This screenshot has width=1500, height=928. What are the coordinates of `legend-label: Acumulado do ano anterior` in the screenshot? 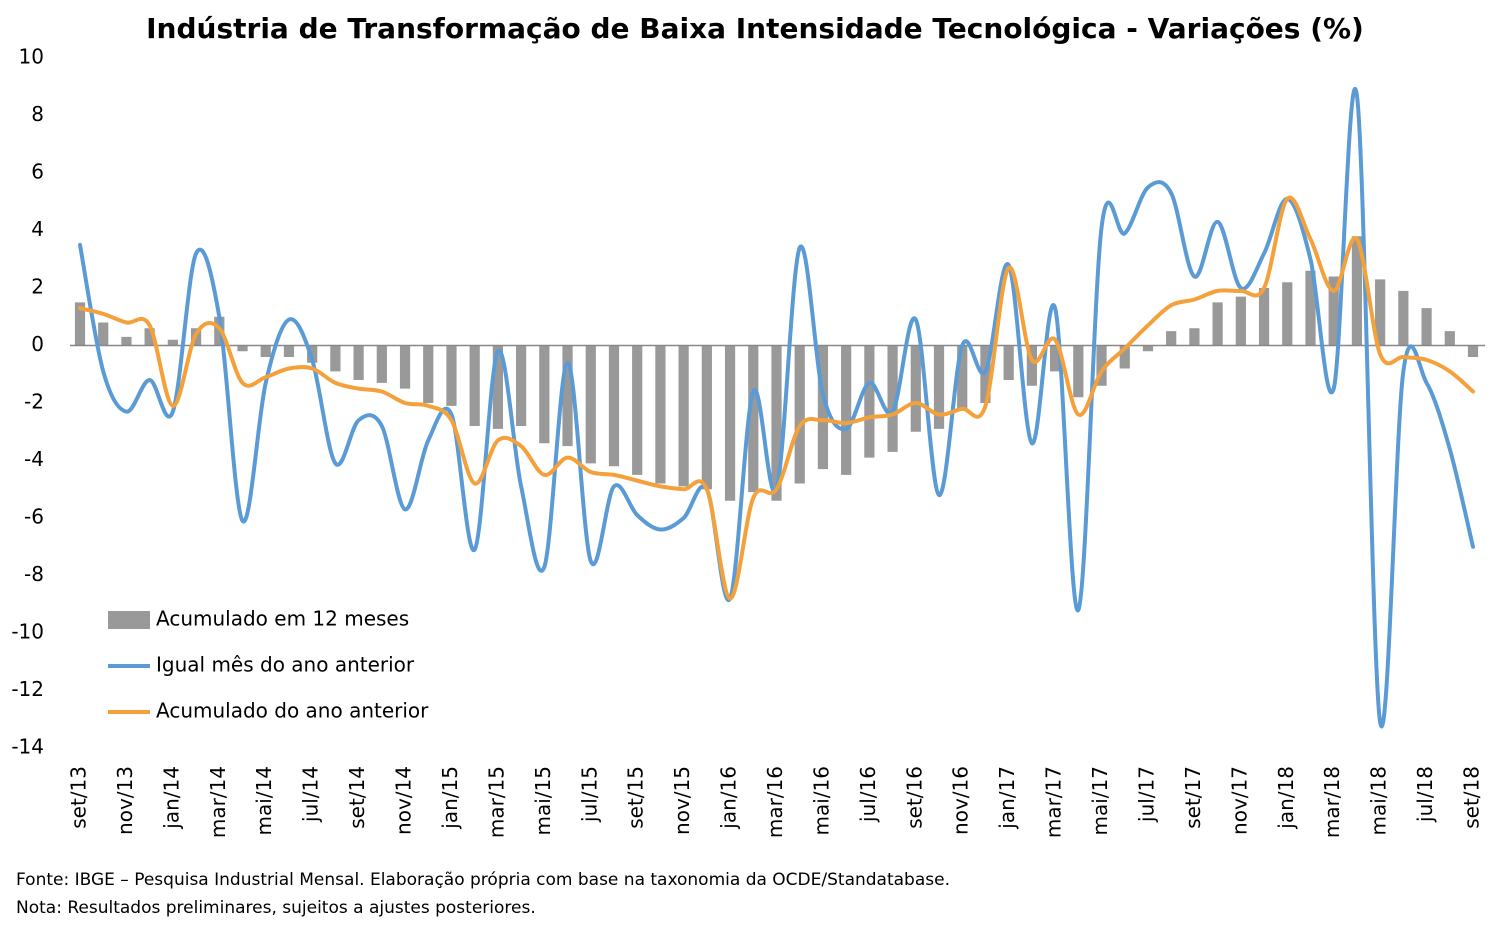 It's located at (292, 711).